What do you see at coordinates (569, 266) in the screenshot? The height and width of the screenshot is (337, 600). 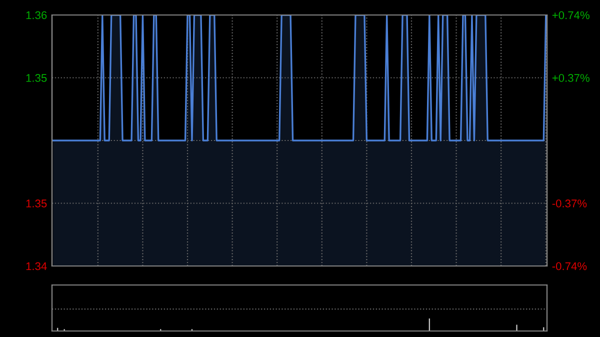 I see `y2-tick-label: -0.74%` at bounding box center [569, 266].